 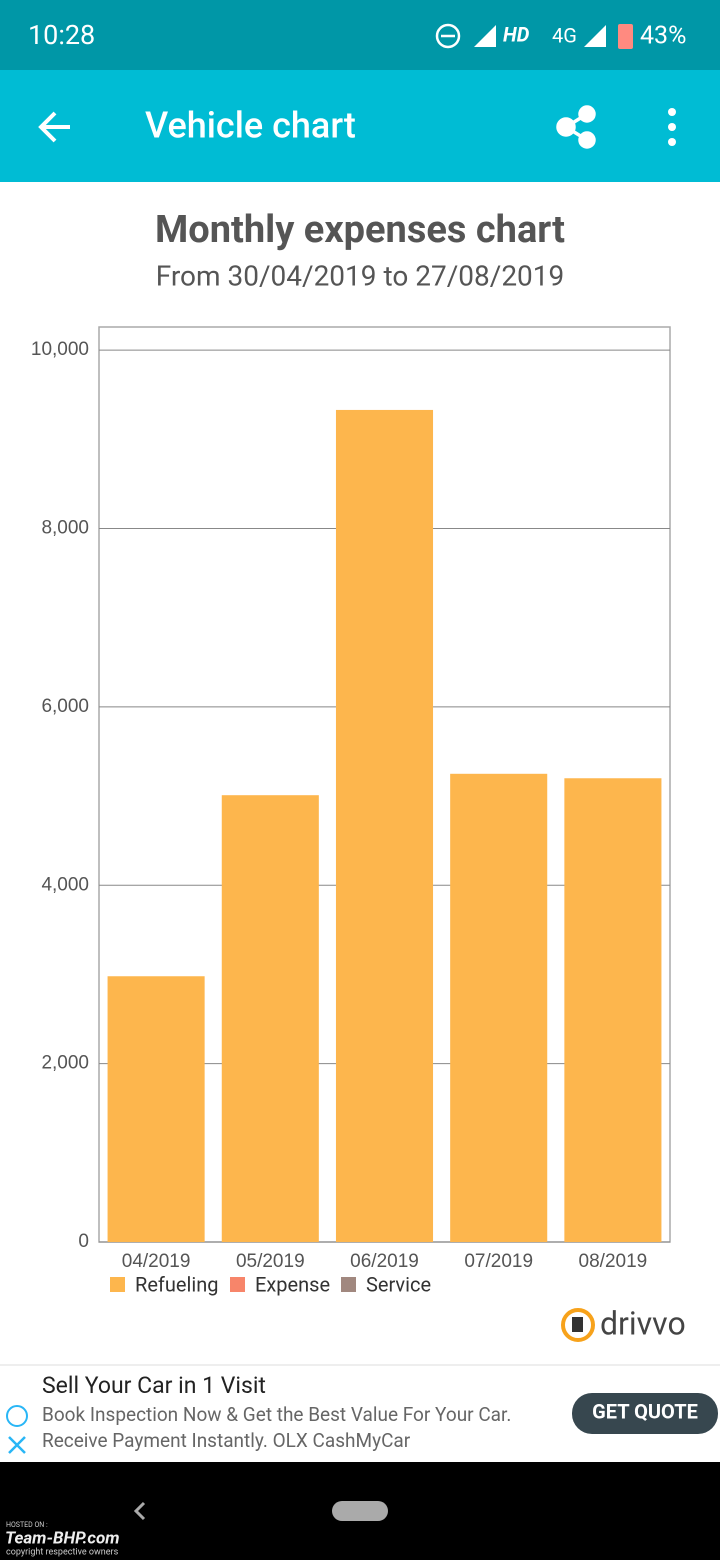 What do you see at coordinates (177, 1284) in the screenshot?
I see `legend-label: Refueling` at bounding box center [177, 1284].